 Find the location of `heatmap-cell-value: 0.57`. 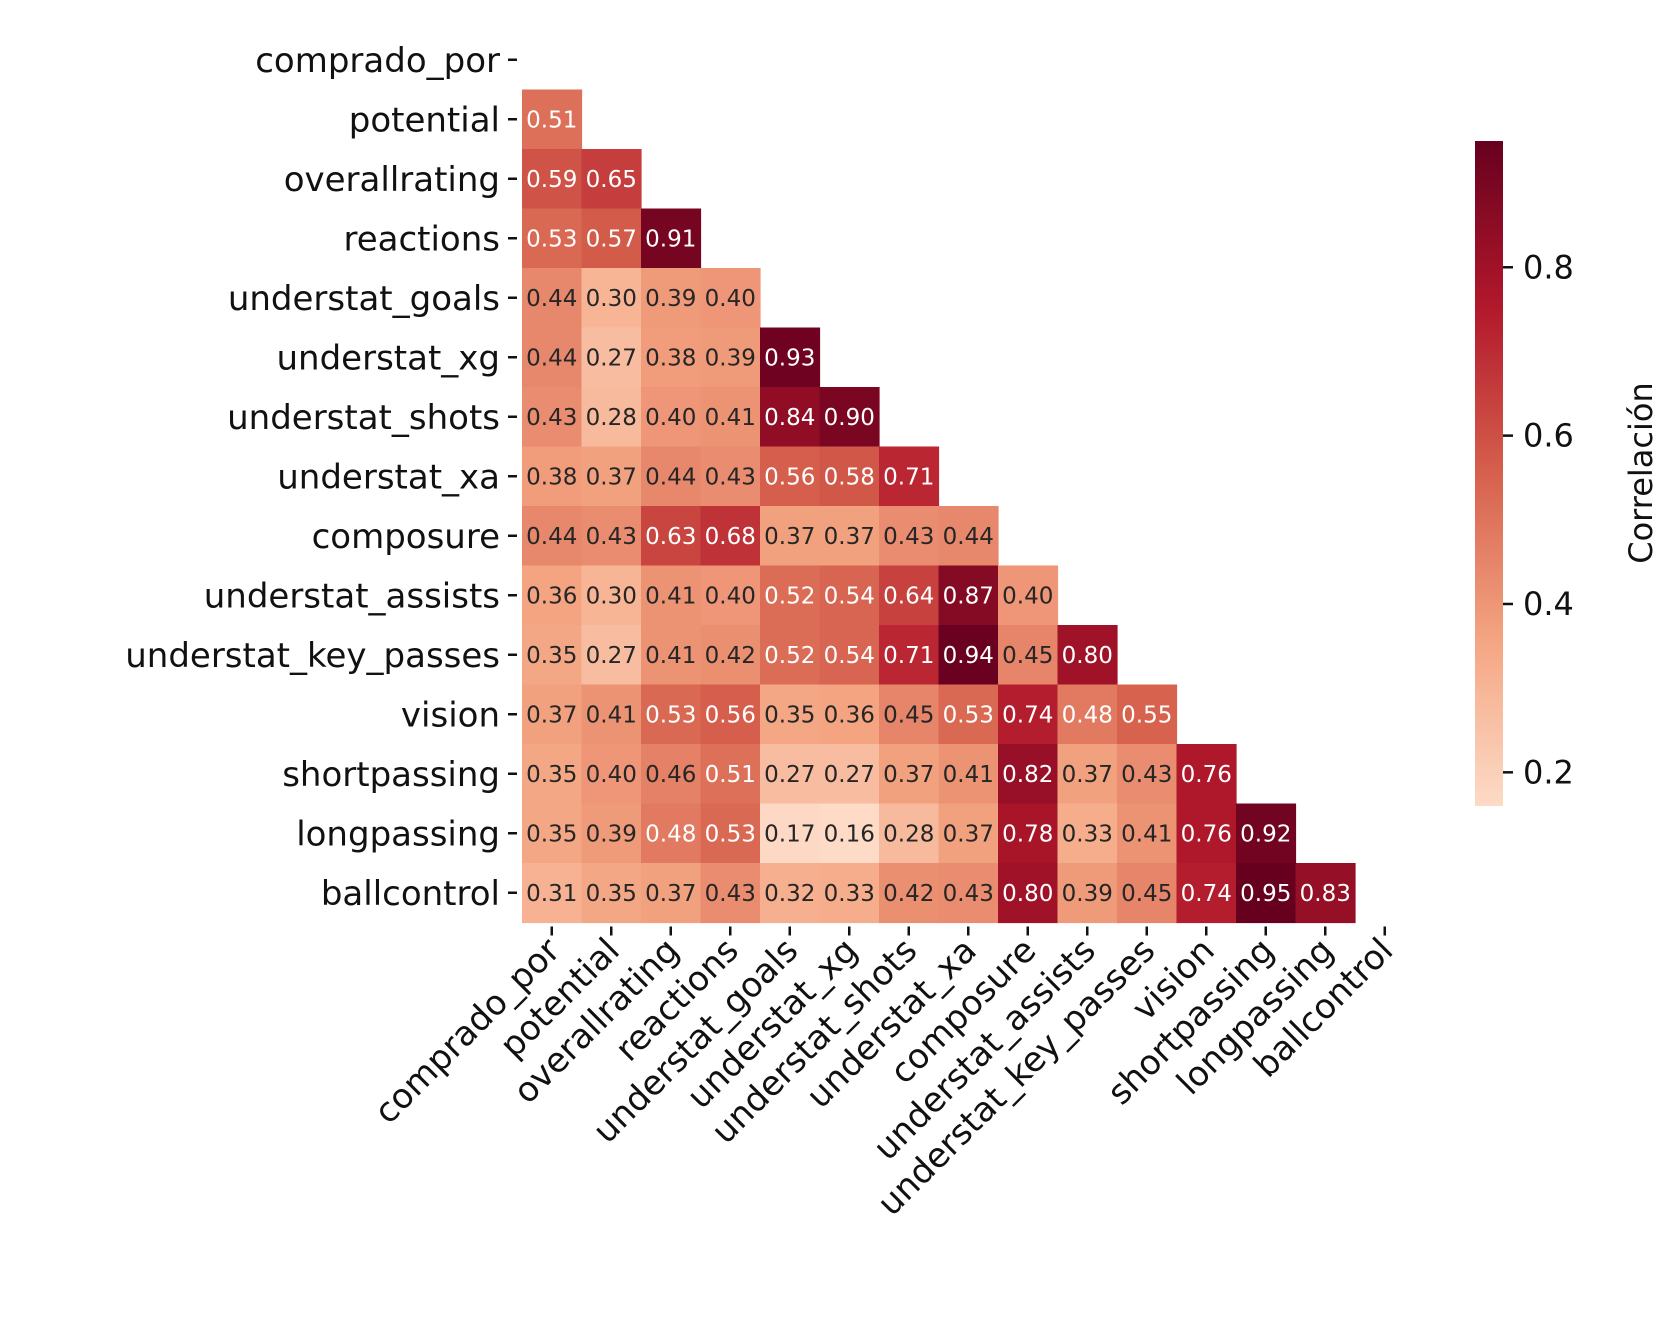

heatmap-cell-value: 0.57 is located at coordinates (611, 239).